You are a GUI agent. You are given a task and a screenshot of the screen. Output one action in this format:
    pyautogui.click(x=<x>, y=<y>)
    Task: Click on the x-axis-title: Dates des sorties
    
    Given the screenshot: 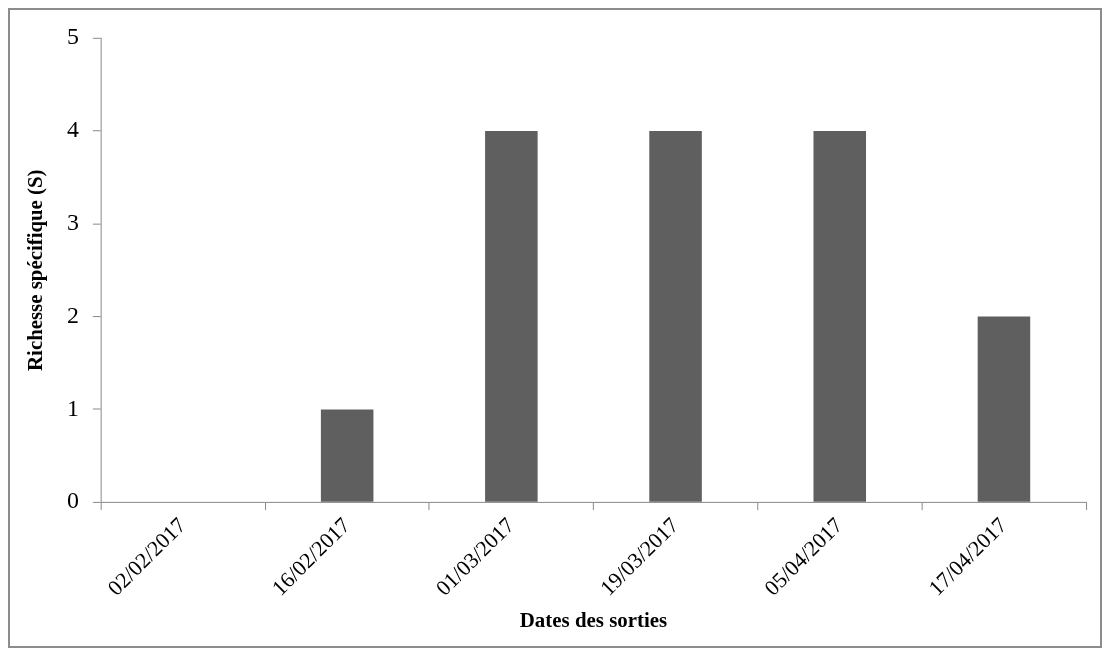 What is the action you would take?
    pyautogui.click(x=593, y=619)
    